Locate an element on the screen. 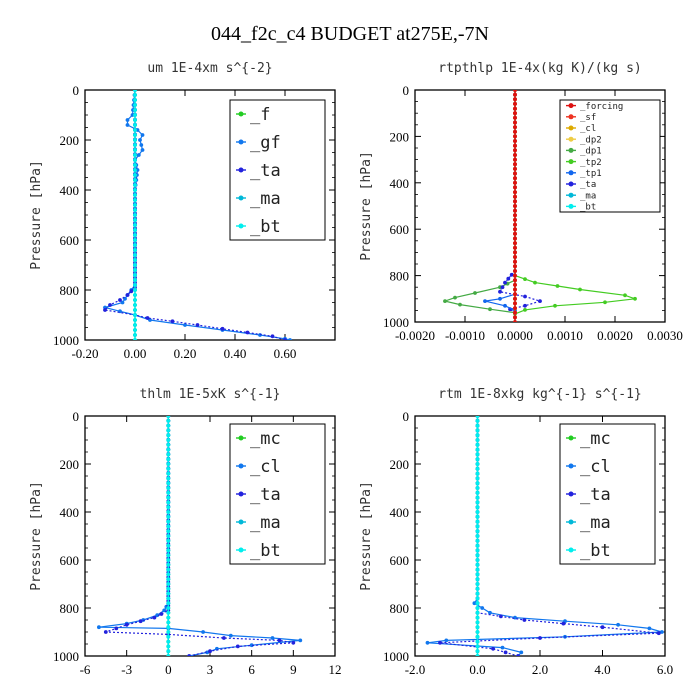 The image size is (700, 700). legend-label: _dp2 is located at coordinates (591, 140).